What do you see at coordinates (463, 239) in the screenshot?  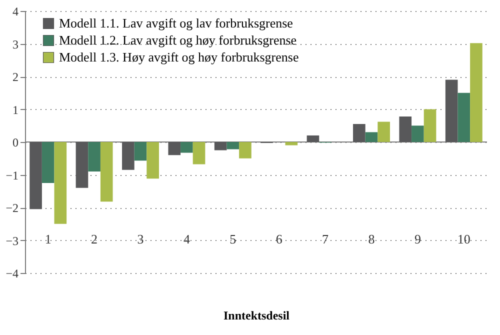 I see `x-tick-label: 10` at bounding box center [463, 239].